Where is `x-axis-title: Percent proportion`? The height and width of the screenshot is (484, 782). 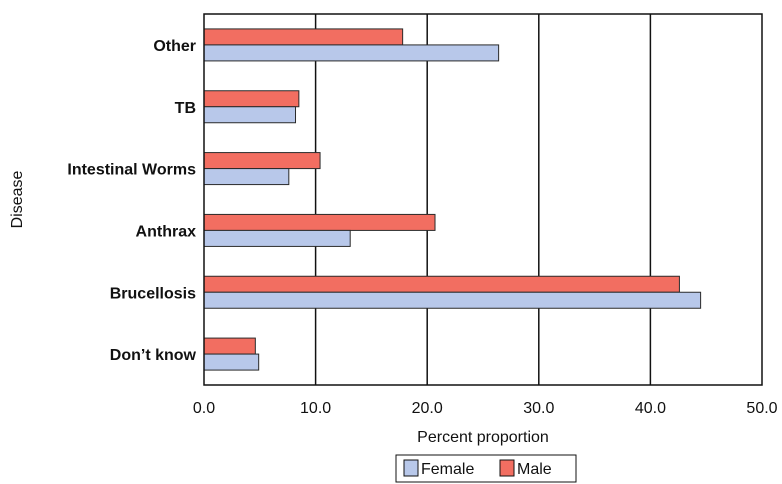 x-axis-title: Percent proportion is located at coordinates (483, 437).